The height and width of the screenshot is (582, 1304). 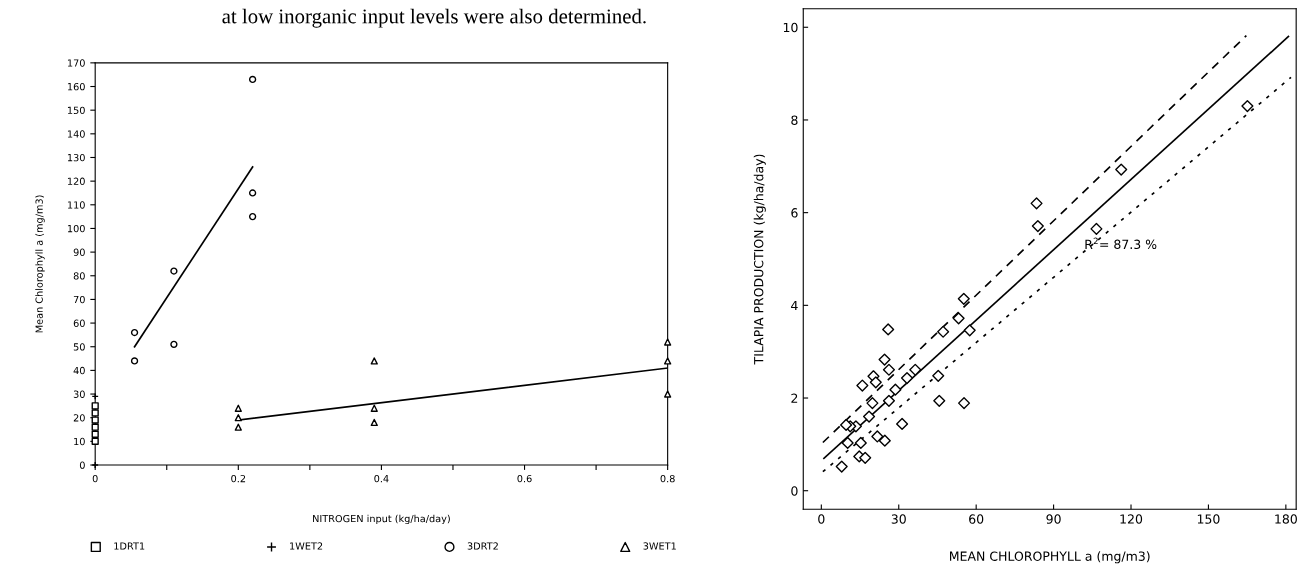 What do you see at coordinates (759, 259) in the screenshot?
I see `y-axis-title: TILAPIA PRODUCTION (kg/ha/day)` at bounding box center [759, 259].